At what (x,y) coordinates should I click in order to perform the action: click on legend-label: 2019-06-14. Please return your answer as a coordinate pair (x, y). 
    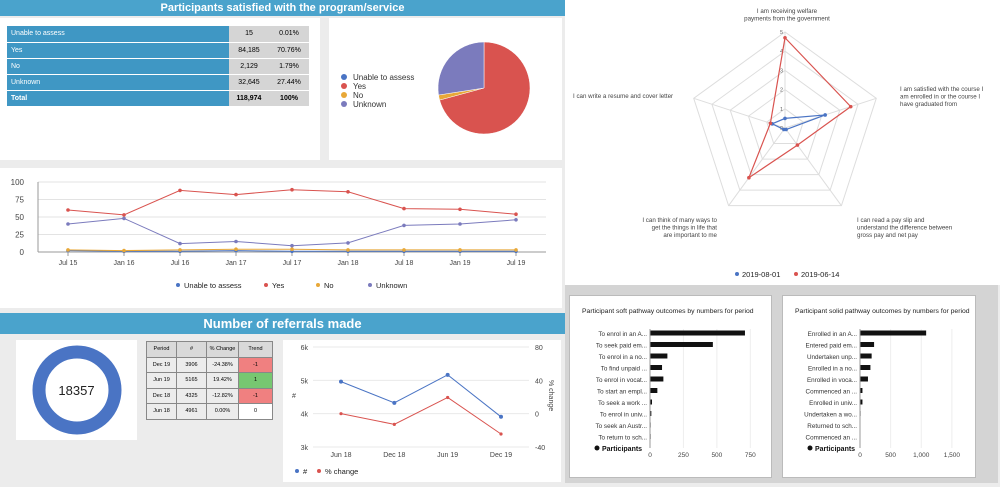
    Looking at the image, I should click on (820, 274).